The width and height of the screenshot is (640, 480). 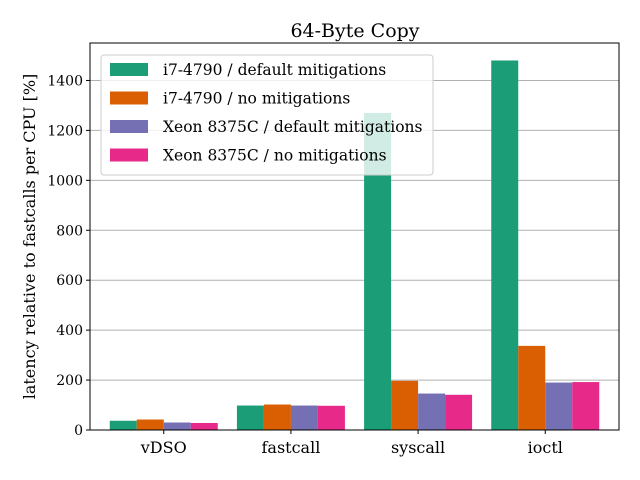 I want to click on chart-title: 64-Byte Copy, so click(x=354, y=31).